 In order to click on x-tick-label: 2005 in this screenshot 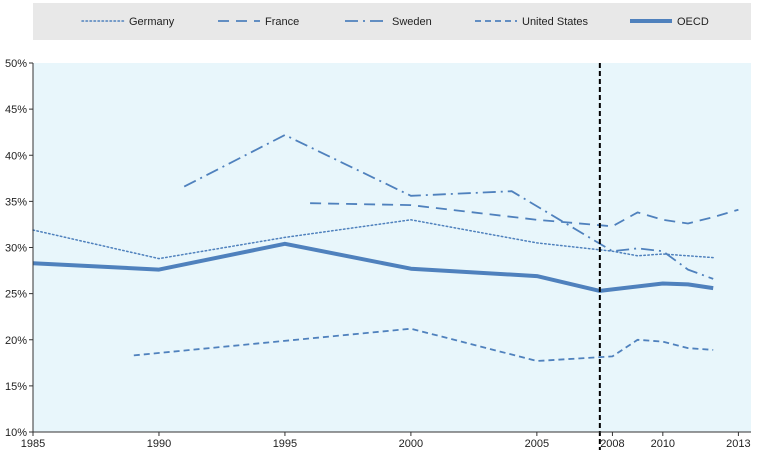, I will do `click(537, 444)`.